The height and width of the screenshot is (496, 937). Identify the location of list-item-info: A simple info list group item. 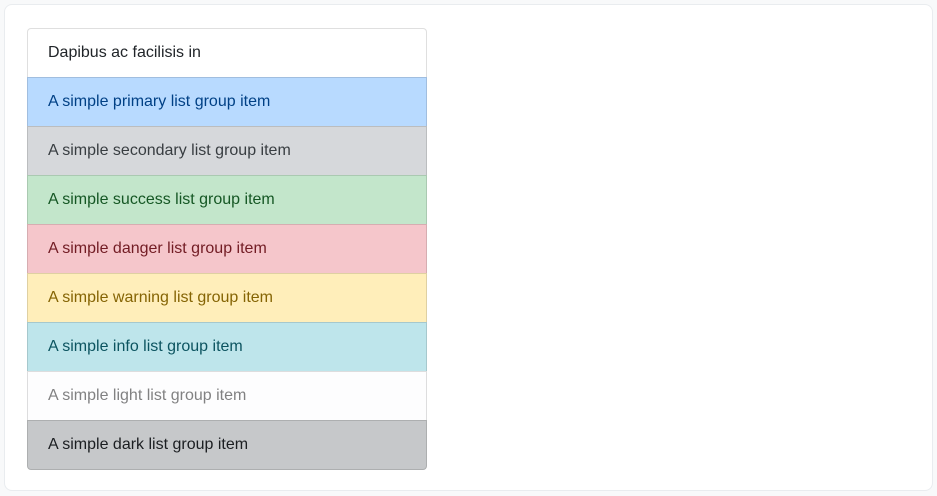
(227, 347).